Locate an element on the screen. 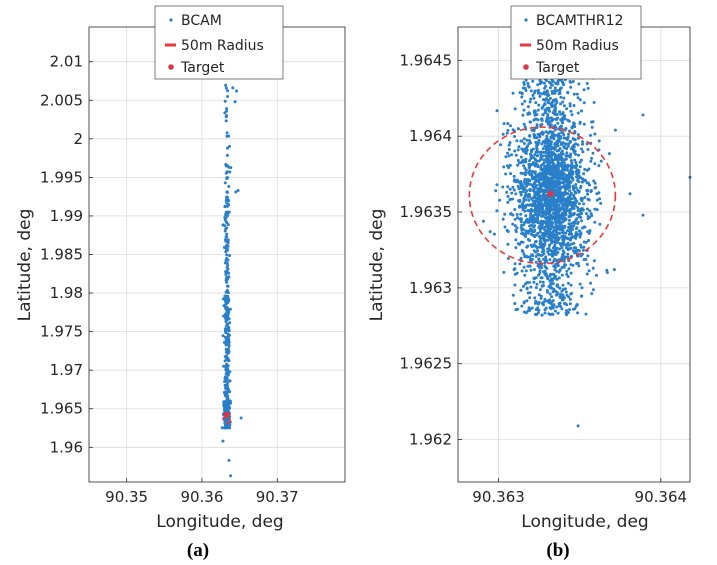  legend-radius-label-b: 50m Radius is located at coordinates (577, 46).